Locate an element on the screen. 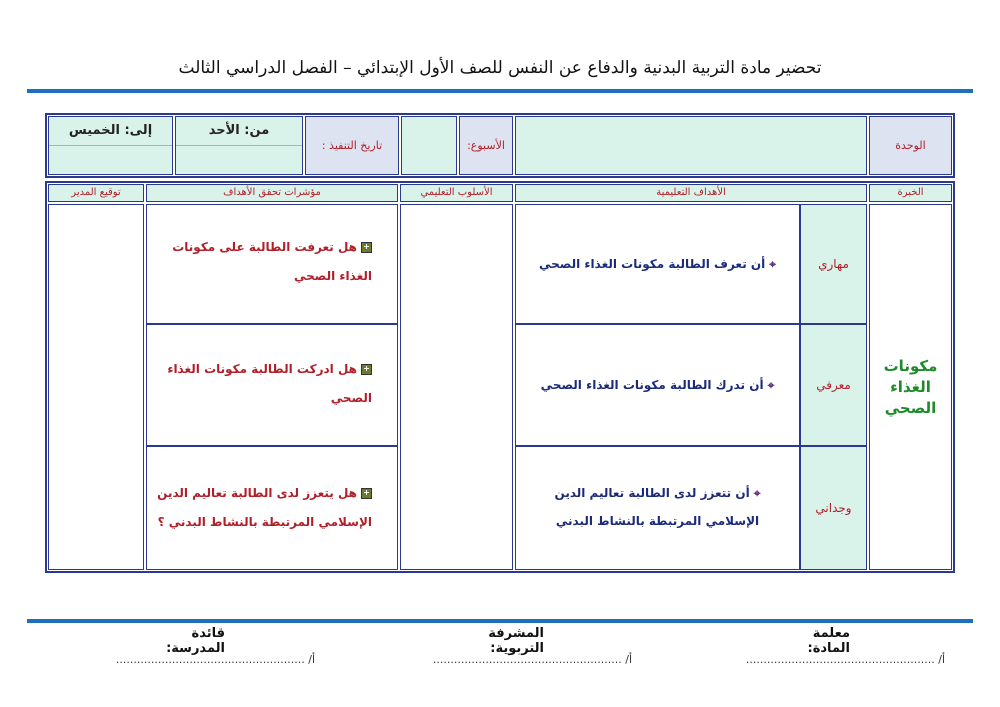 The width and height of the screenshot is (1000, 707). header-method: الأسلوب التعليمي is located at coordinates (456, 193).